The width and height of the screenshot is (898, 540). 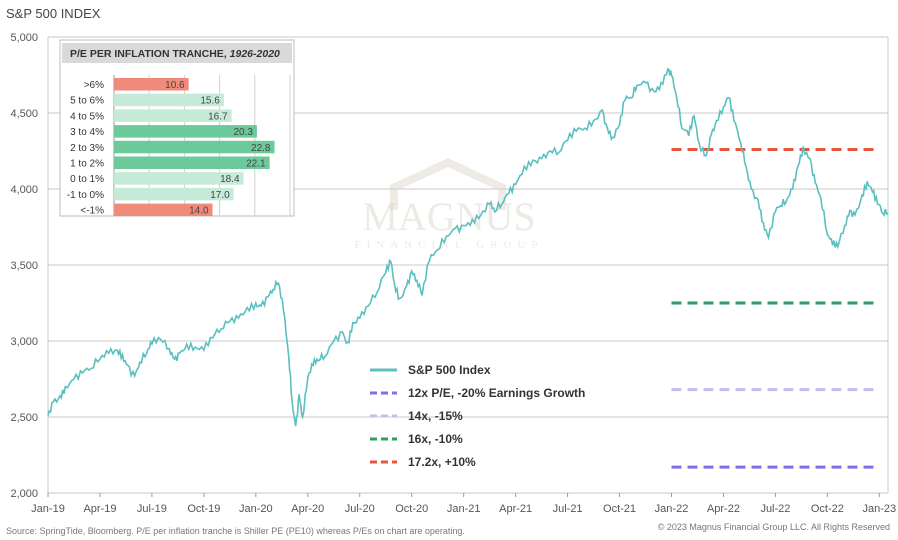 What do you see at coordinates (87, 101) in the screenshot?
I see `inset-category-label: 5 to 6%` at bounding box center [87, 101].